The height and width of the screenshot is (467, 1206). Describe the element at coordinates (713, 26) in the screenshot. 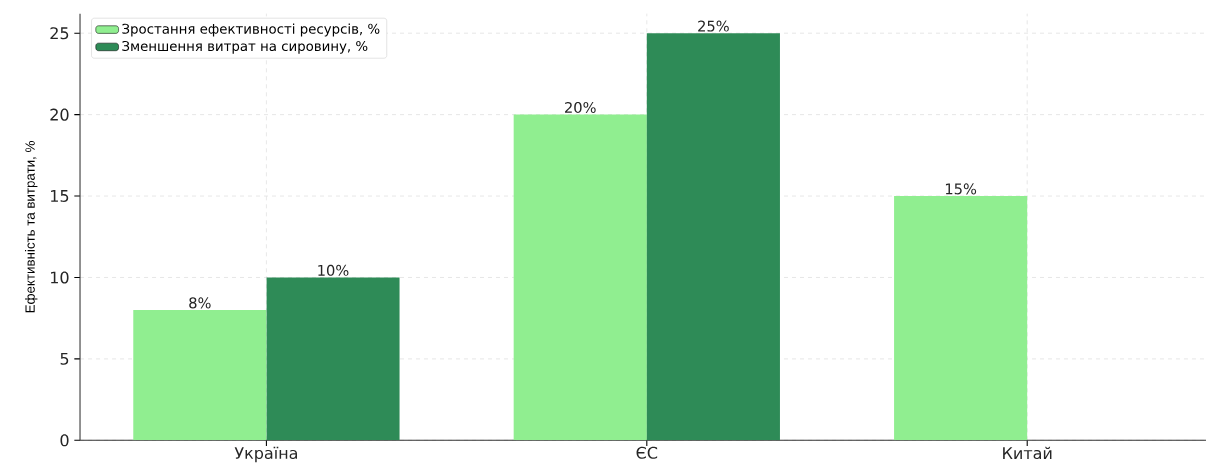

I see `data-label: 25%` at that location.